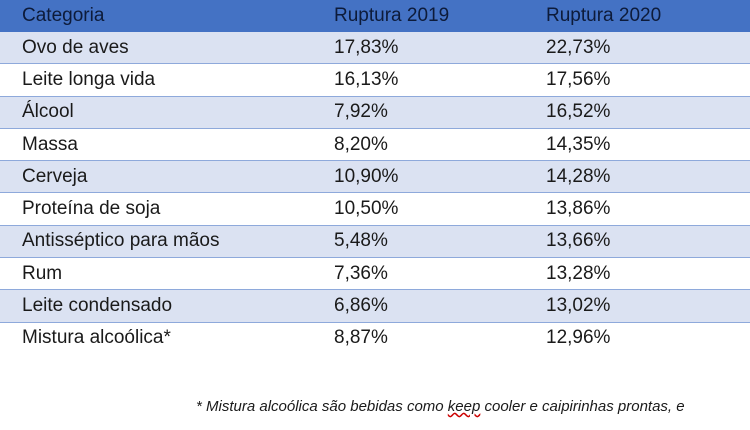  Describe the element at coordinates (637, 306) in the screenshot. I see `cell-ruptura-2020: 13,02%` at that location.